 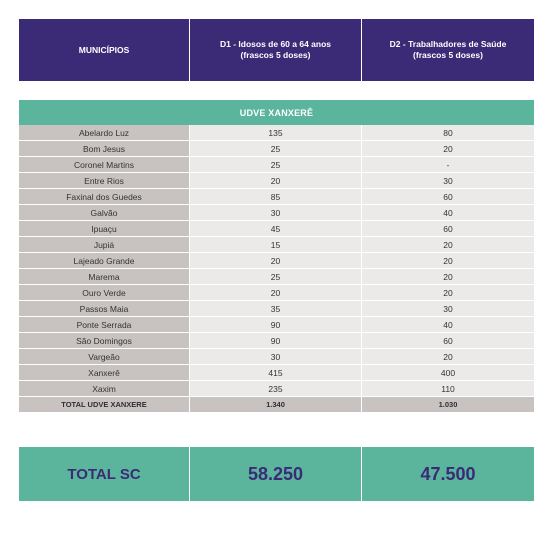 I want to click on table-row: Lajeado Grande 20 20, so click(x=276, y=261).